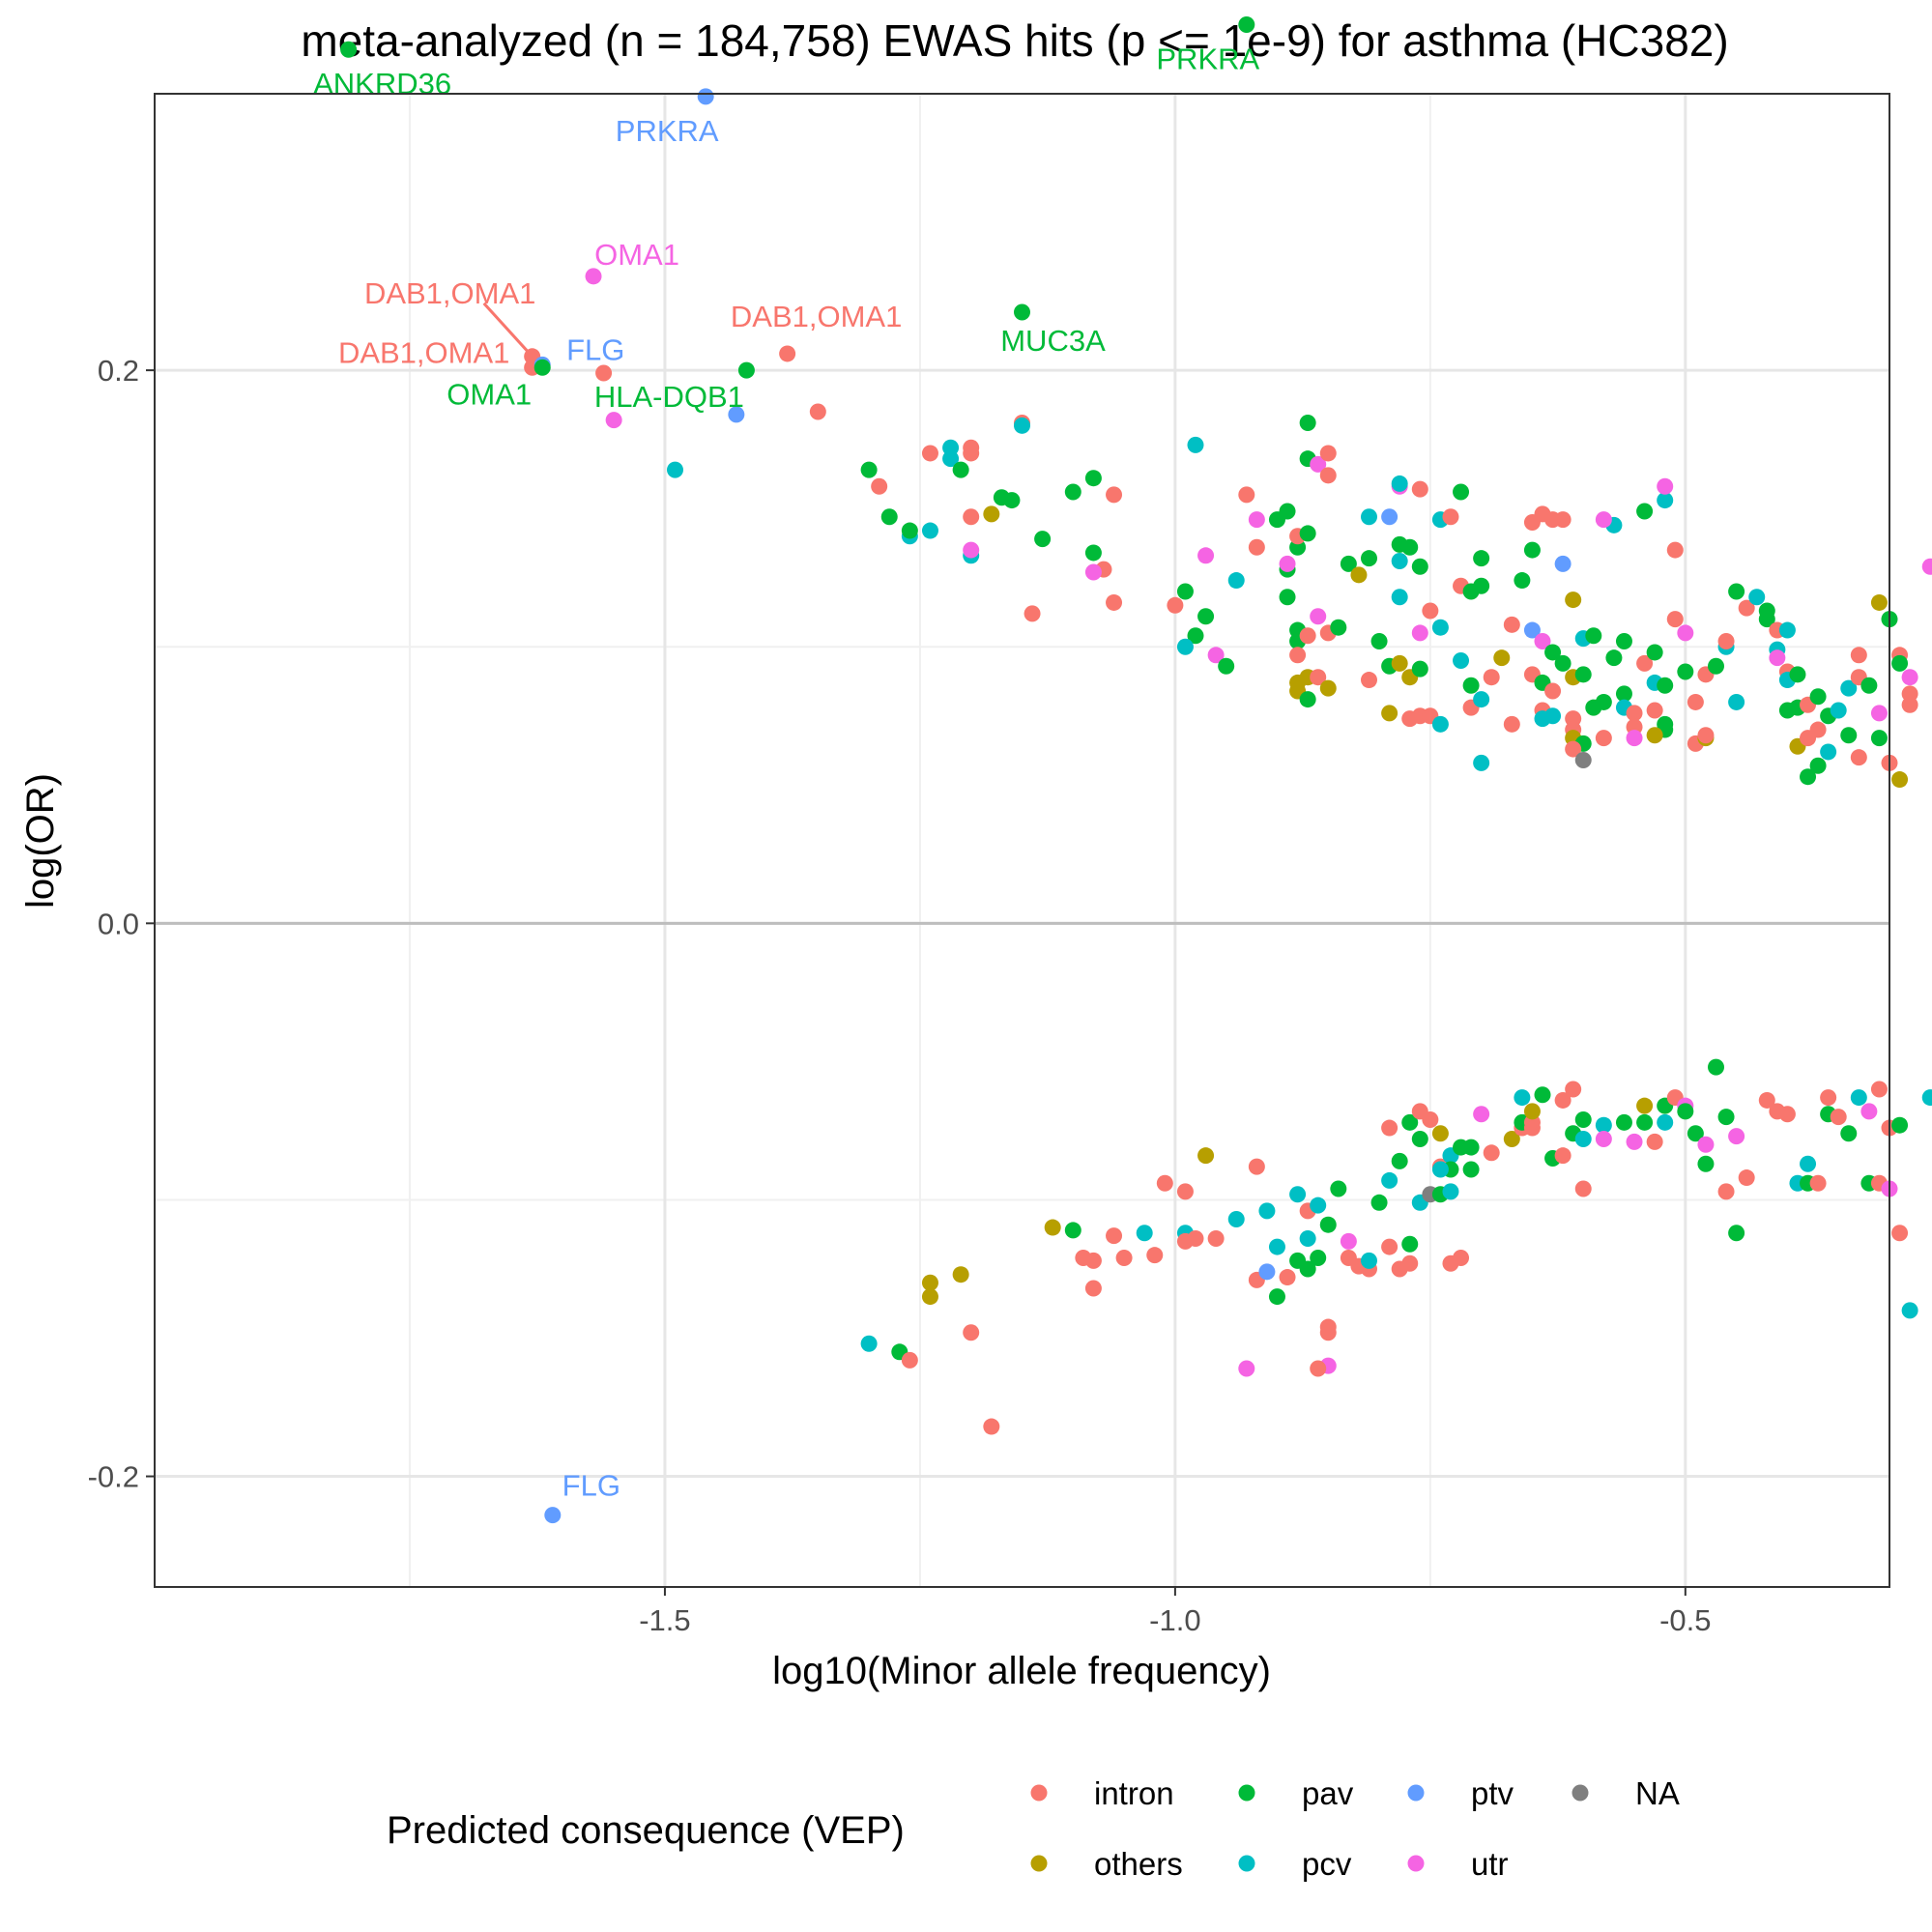  Describe the element at coordinates (595, 349) in the screenshot. I see `point-label: FLG` at that location.